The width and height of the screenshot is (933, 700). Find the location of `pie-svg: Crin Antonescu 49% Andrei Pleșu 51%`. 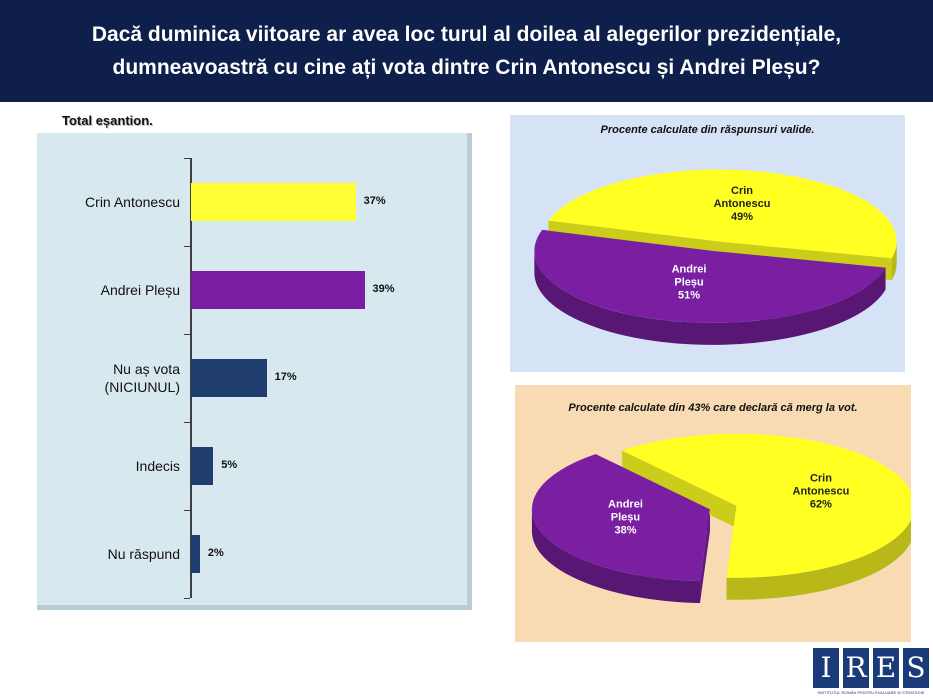

pie-svg: Crin Antonescu 49% Andrei Pleșu 51% is located at coordinates (715, 257).